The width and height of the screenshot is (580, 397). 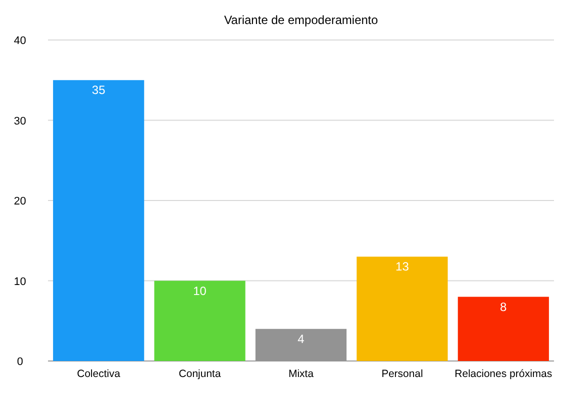 What do you see at coordinates (402, 374) in the screenshot?
I see `x-tick-label: Personal` at bounding box center [402, 374].